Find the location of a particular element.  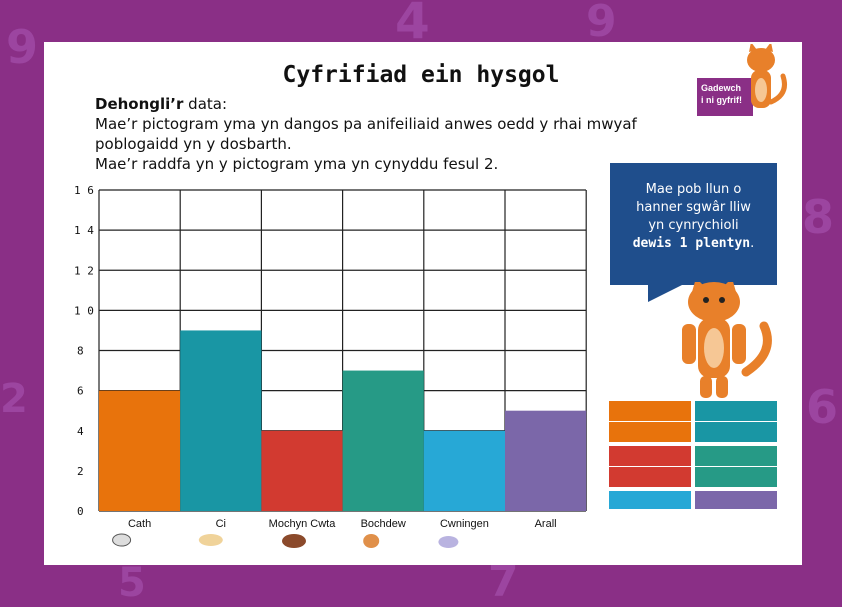

bar-cwningen is located at coordinates (464, 470).